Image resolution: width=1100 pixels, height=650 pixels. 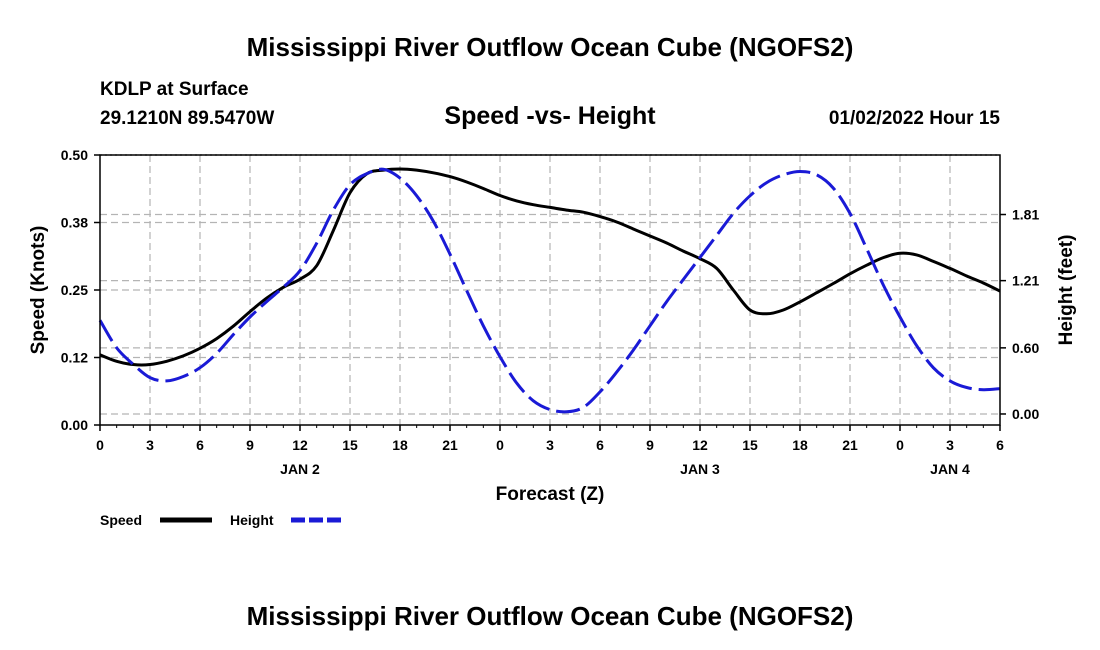 I want to click on y-axis-right: 0.00 0.60 1.21 1.81, so click(x=1019, y=314).